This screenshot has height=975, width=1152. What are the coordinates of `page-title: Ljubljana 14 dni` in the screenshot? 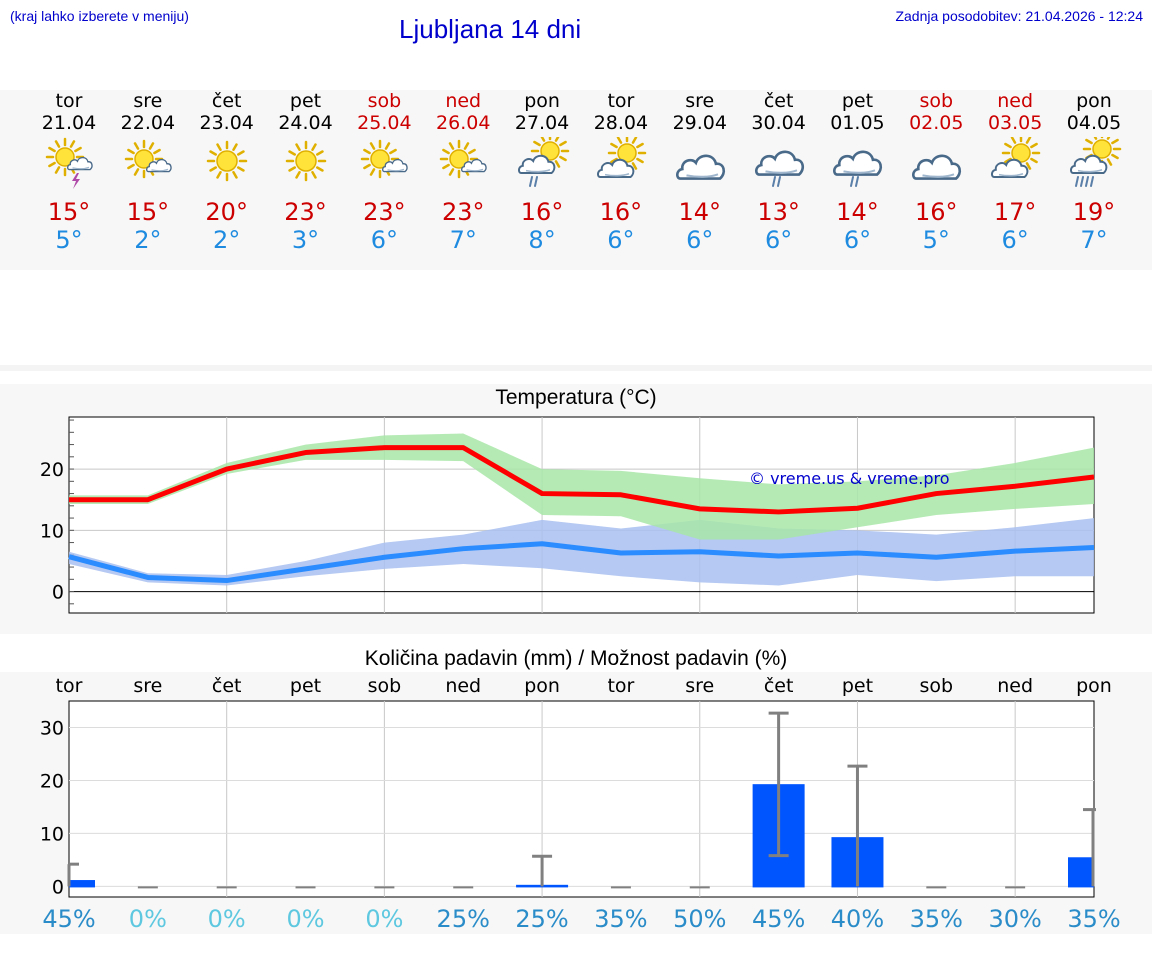 It's located at (490, 29).